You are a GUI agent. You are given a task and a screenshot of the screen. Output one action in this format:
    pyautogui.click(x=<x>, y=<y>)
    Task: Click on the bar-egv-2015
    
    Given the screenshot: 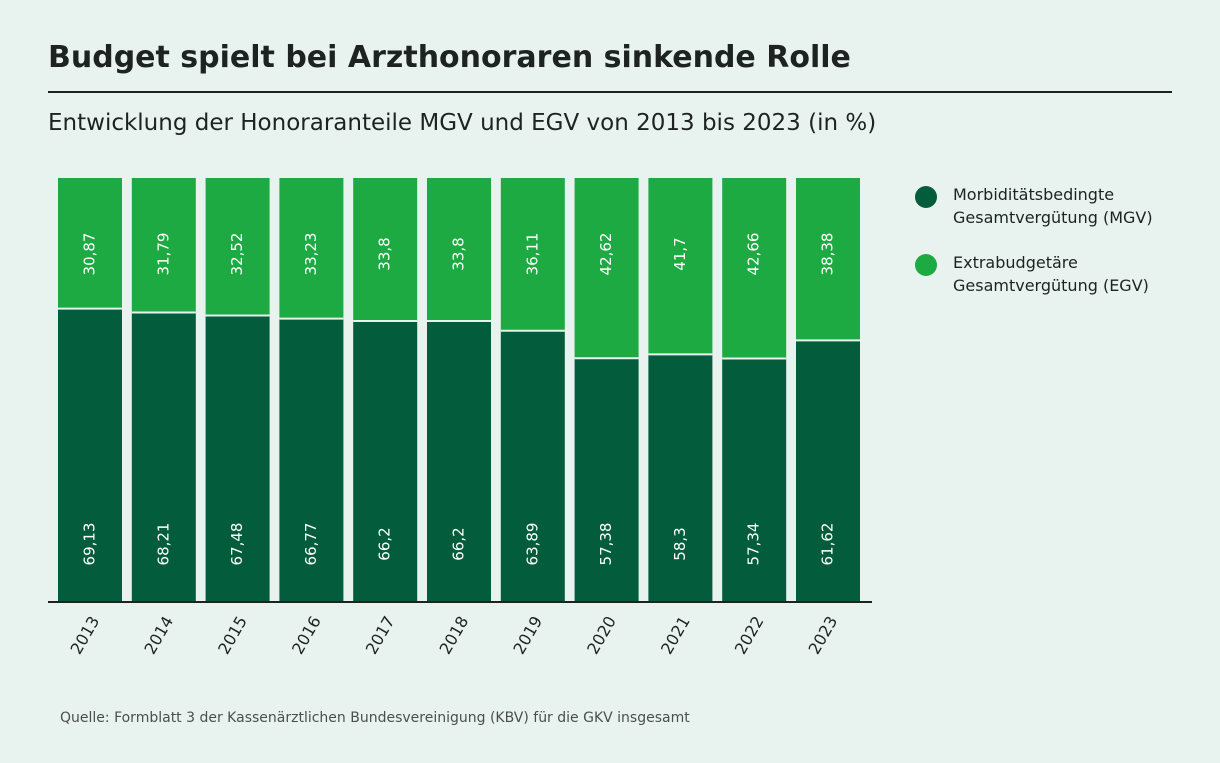 What is the action you would take?
    pyautogui.click(x=237, y=247)
    